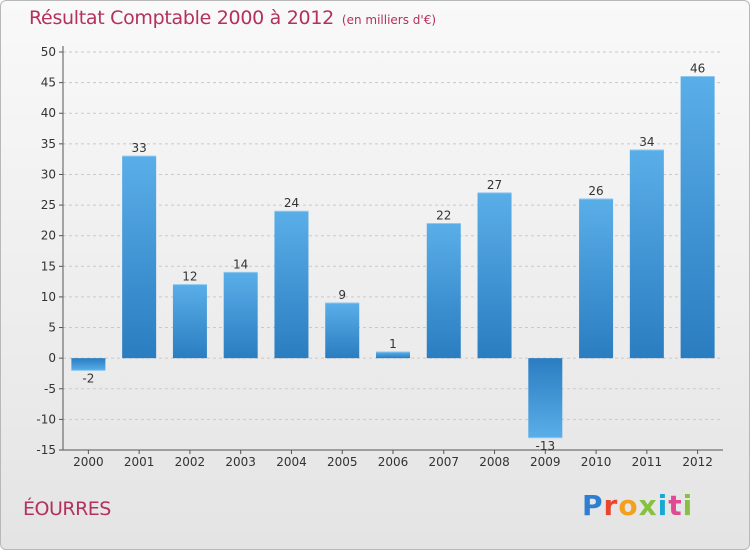 This screenshot has width=750, height=550. Describe the element at coordinates (52, 358) in the screenshot. I see `y-tick-label: 0` at that location.